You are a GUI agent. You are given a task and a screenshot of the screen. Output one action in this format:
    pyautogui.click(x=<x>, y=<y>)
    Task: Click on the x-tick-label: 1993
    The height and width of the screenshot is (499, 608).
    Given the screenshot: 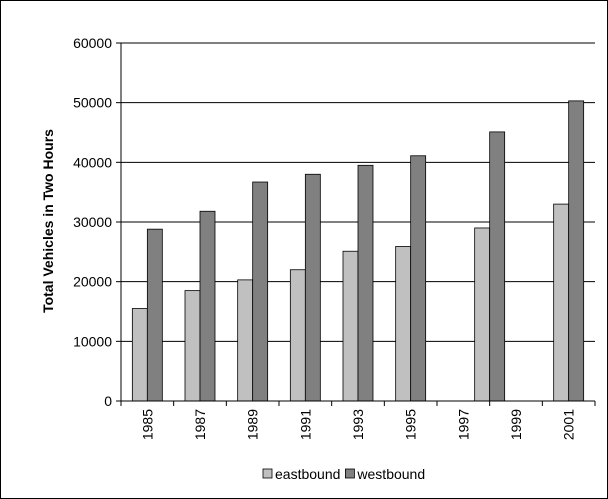 What is the action you would take?
    pyautogui.click(x=358, y=424)
    